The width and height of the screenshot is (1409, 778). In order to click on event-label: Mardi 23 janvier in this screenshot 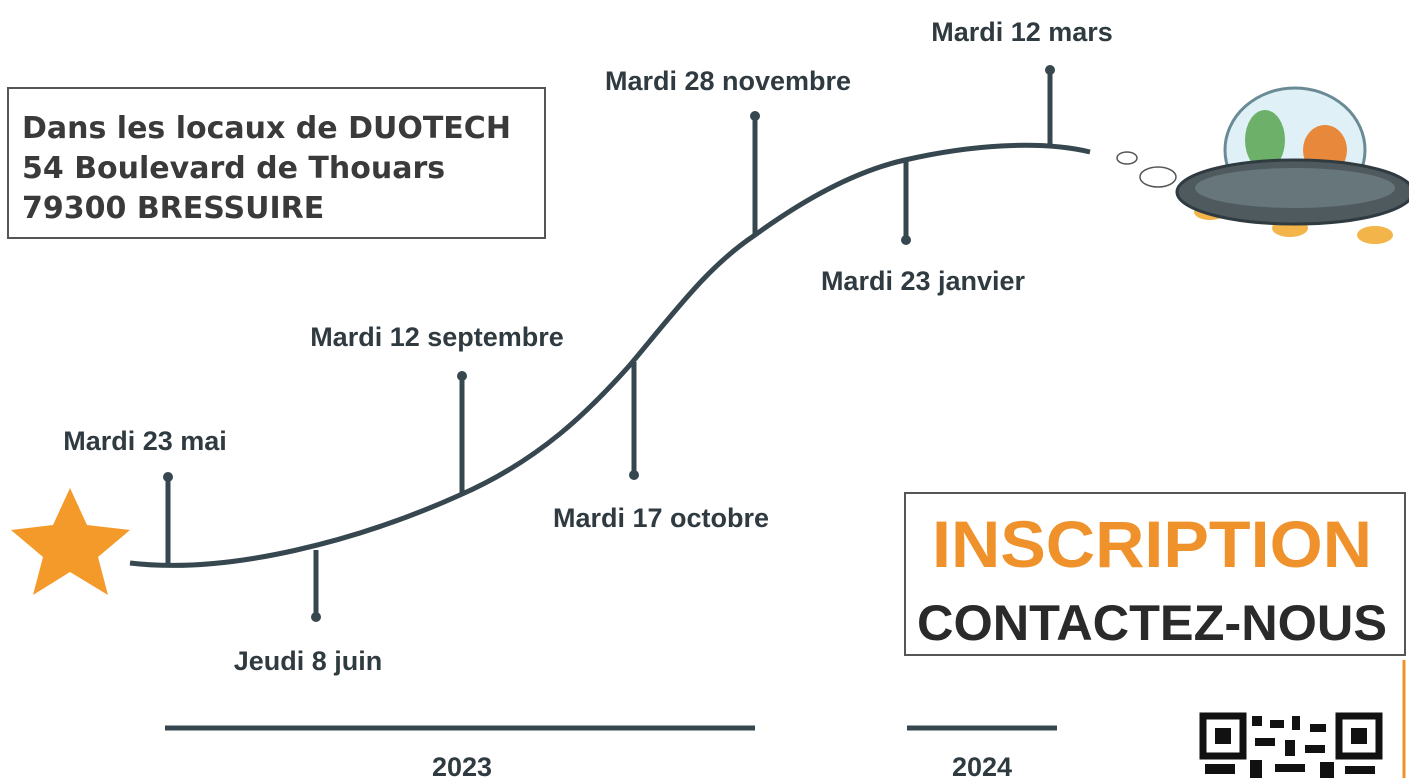, I will do `click(923, 281)`.